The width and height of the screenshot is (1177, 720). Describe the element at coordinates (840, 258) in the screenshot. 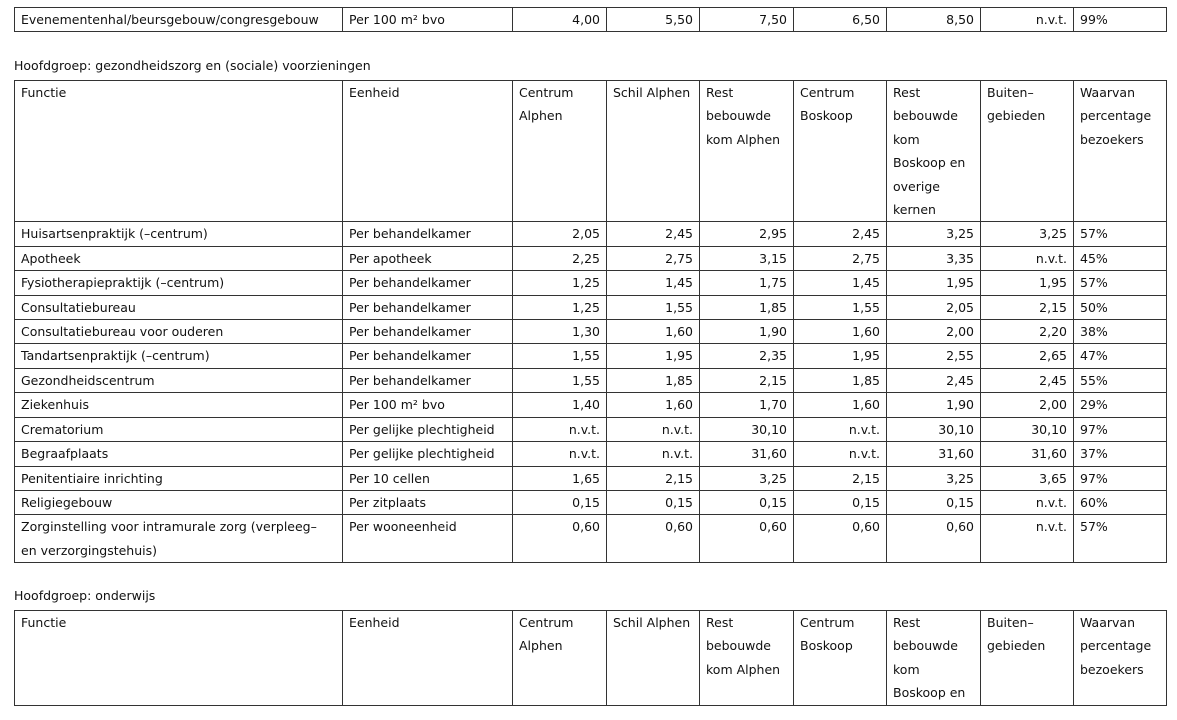

I see `table-cell: 2,75` at that location.